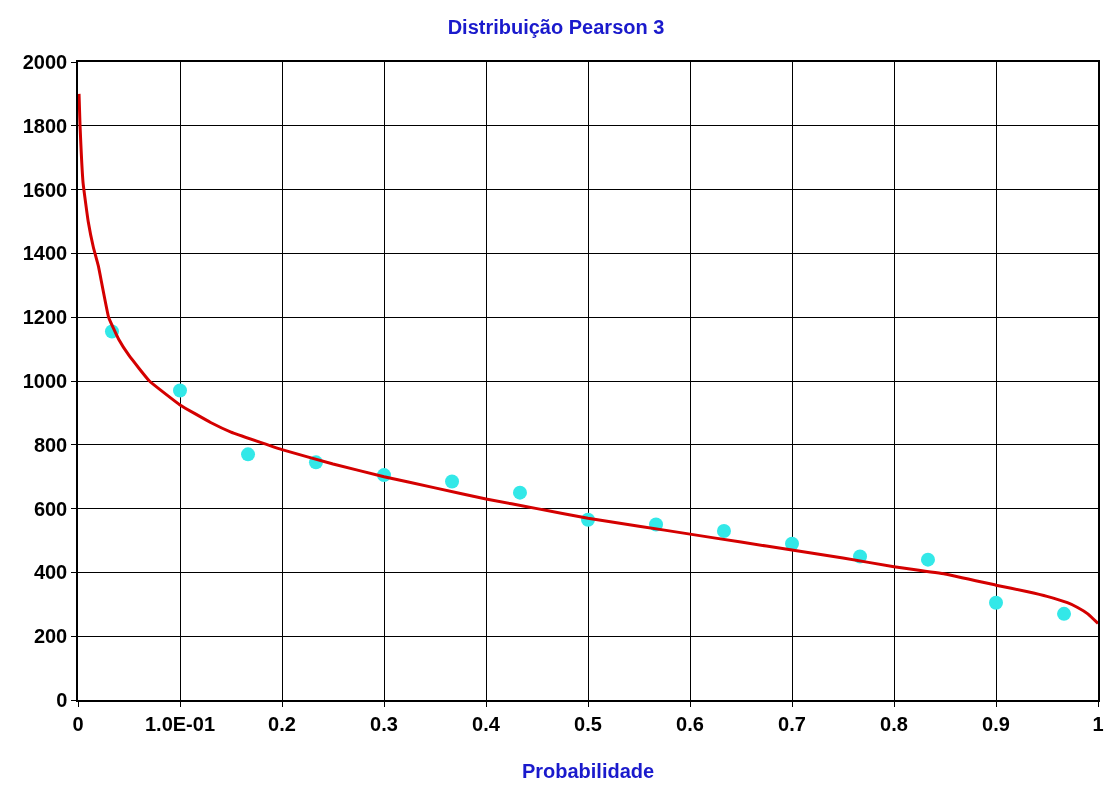  Describe the element at coordinates (50, 444) in the screenshot. I see `y-tick-label: 800` at that location.